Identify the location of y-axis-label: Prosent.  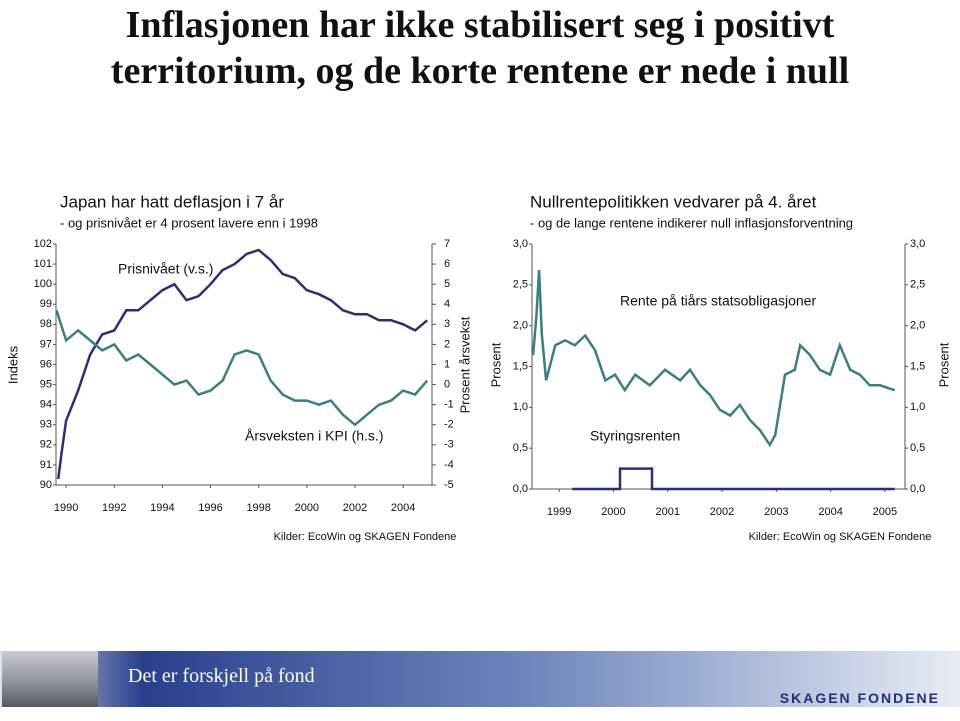
(495, 364).